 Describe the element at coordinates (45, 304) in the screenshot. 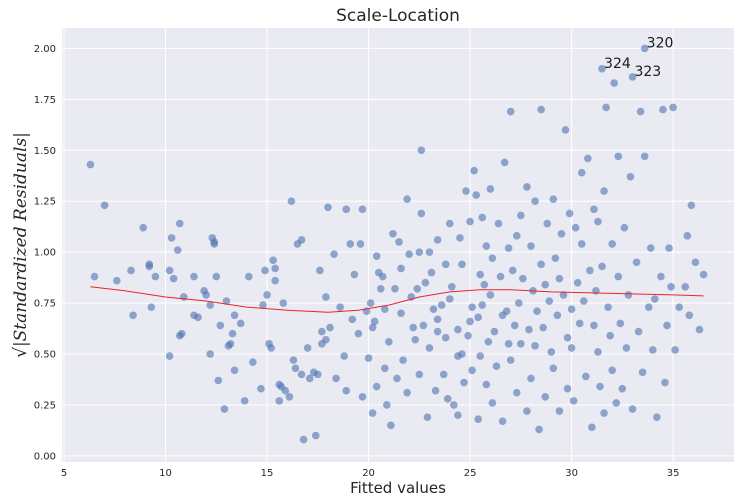

I see `y-tick-label: 0.75` at that location.